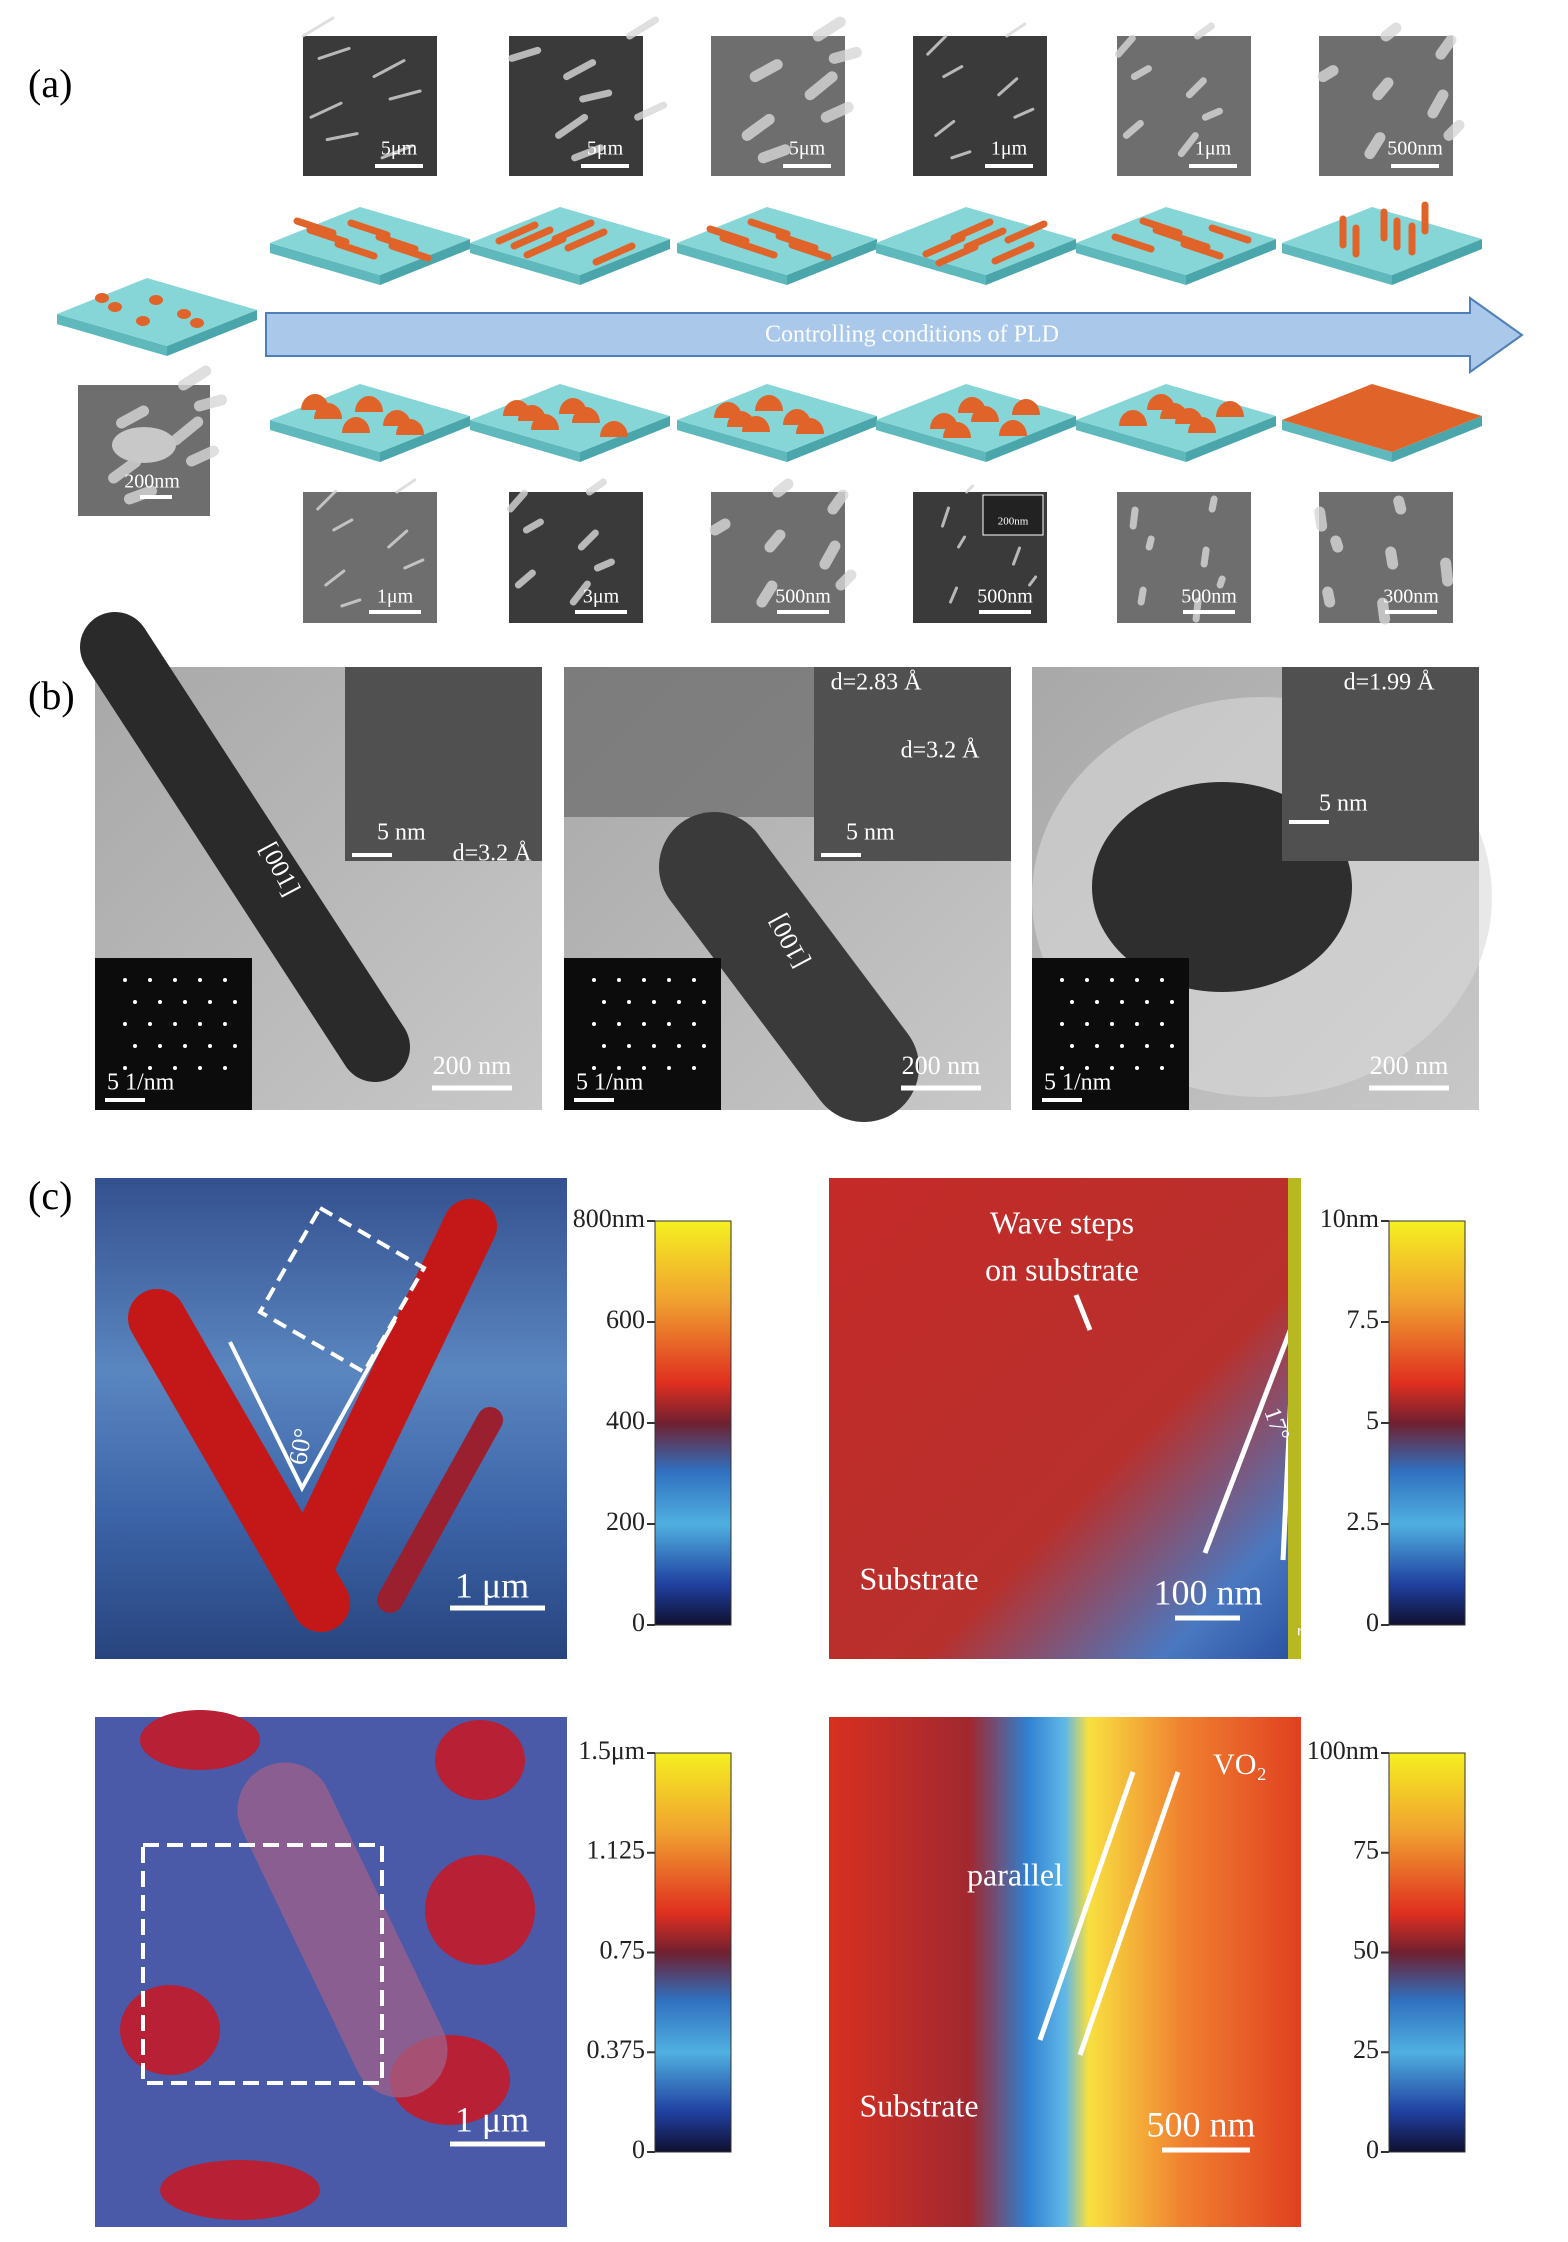  I want to click on label: 200nm, so click(152, 482).